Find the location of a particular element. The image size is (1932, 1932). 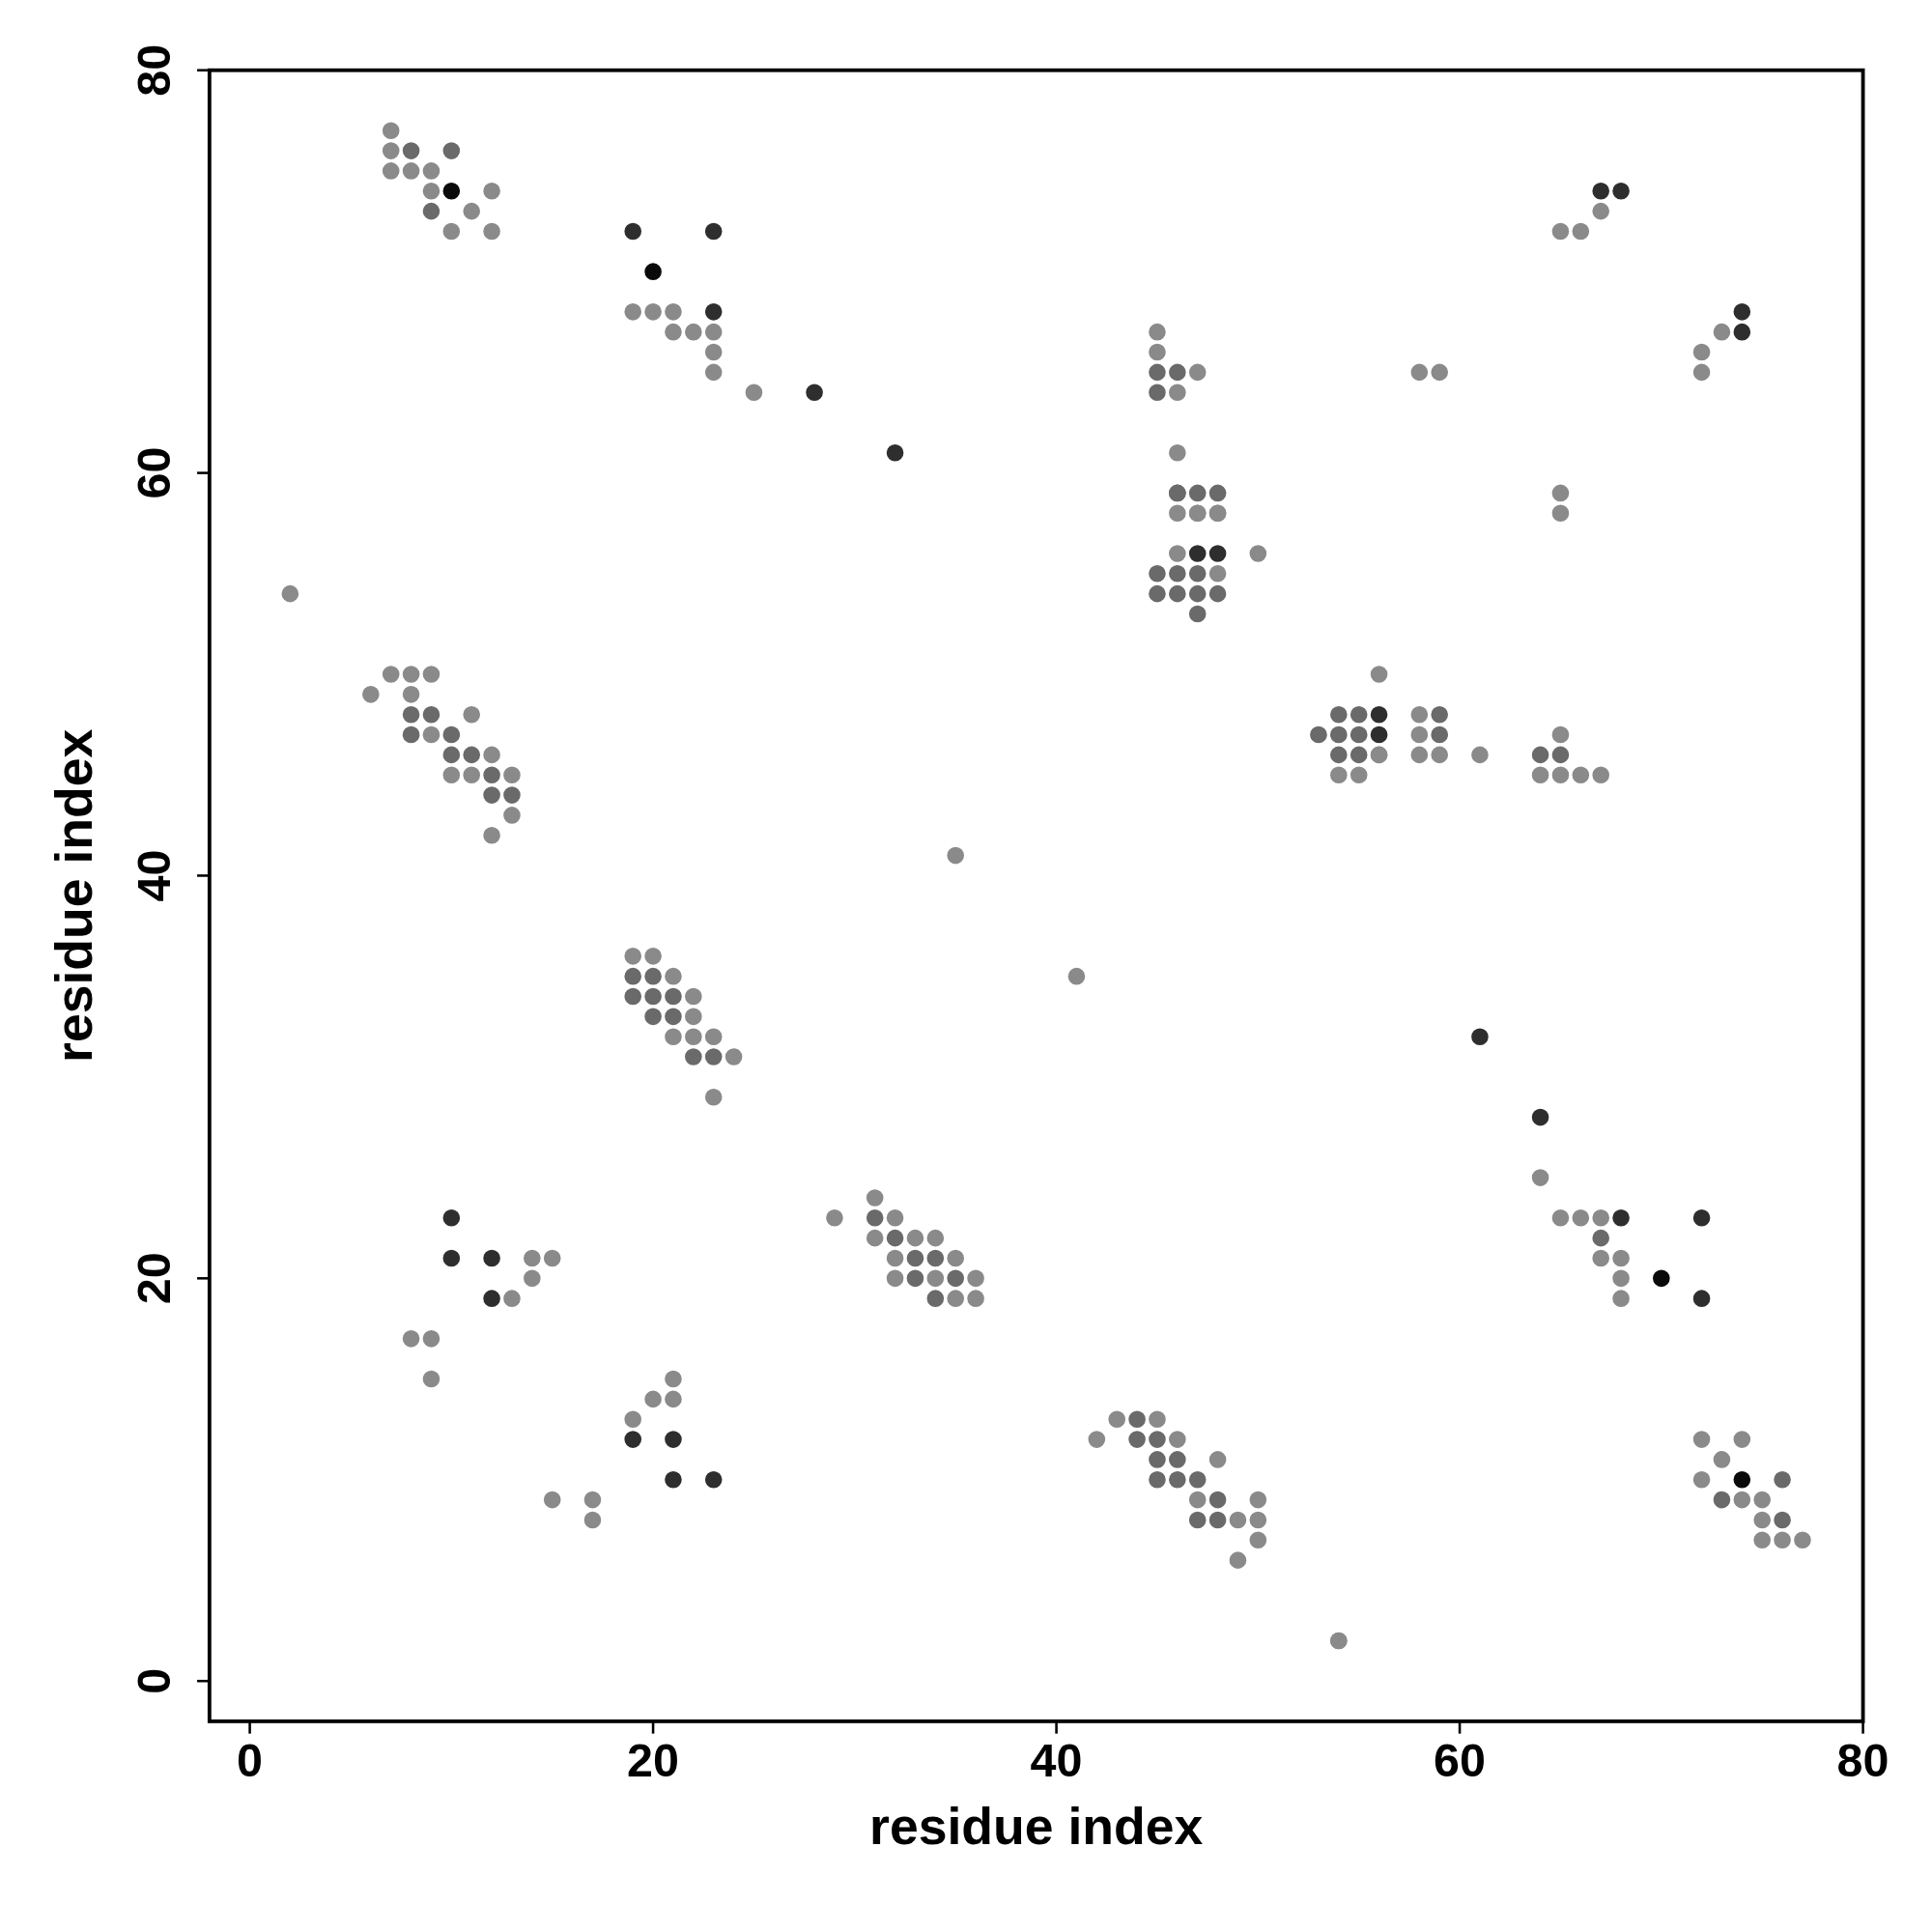

x-tick-label: 80 is located at coordinates (1862, 1760).